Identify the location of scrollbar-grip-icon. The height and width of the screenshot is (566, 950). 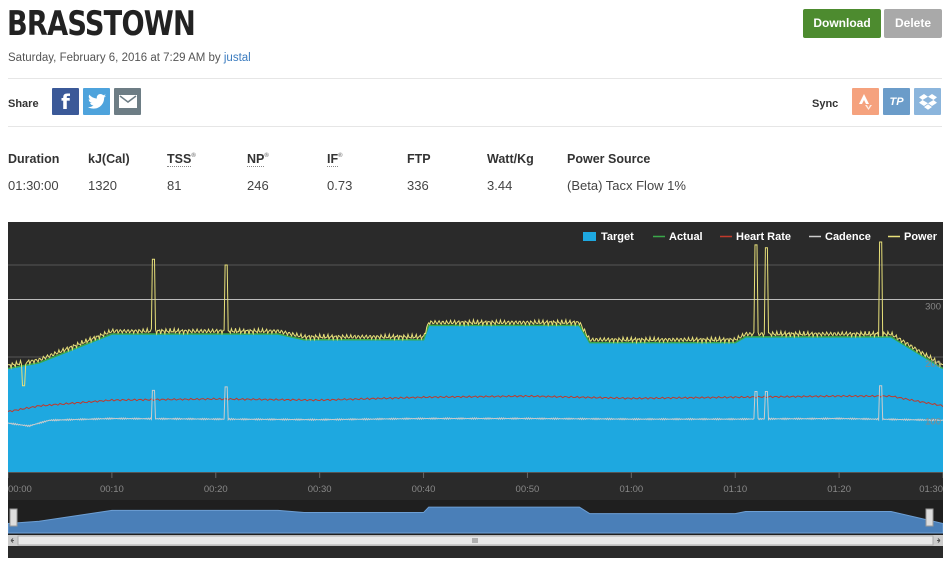
(475, 540).